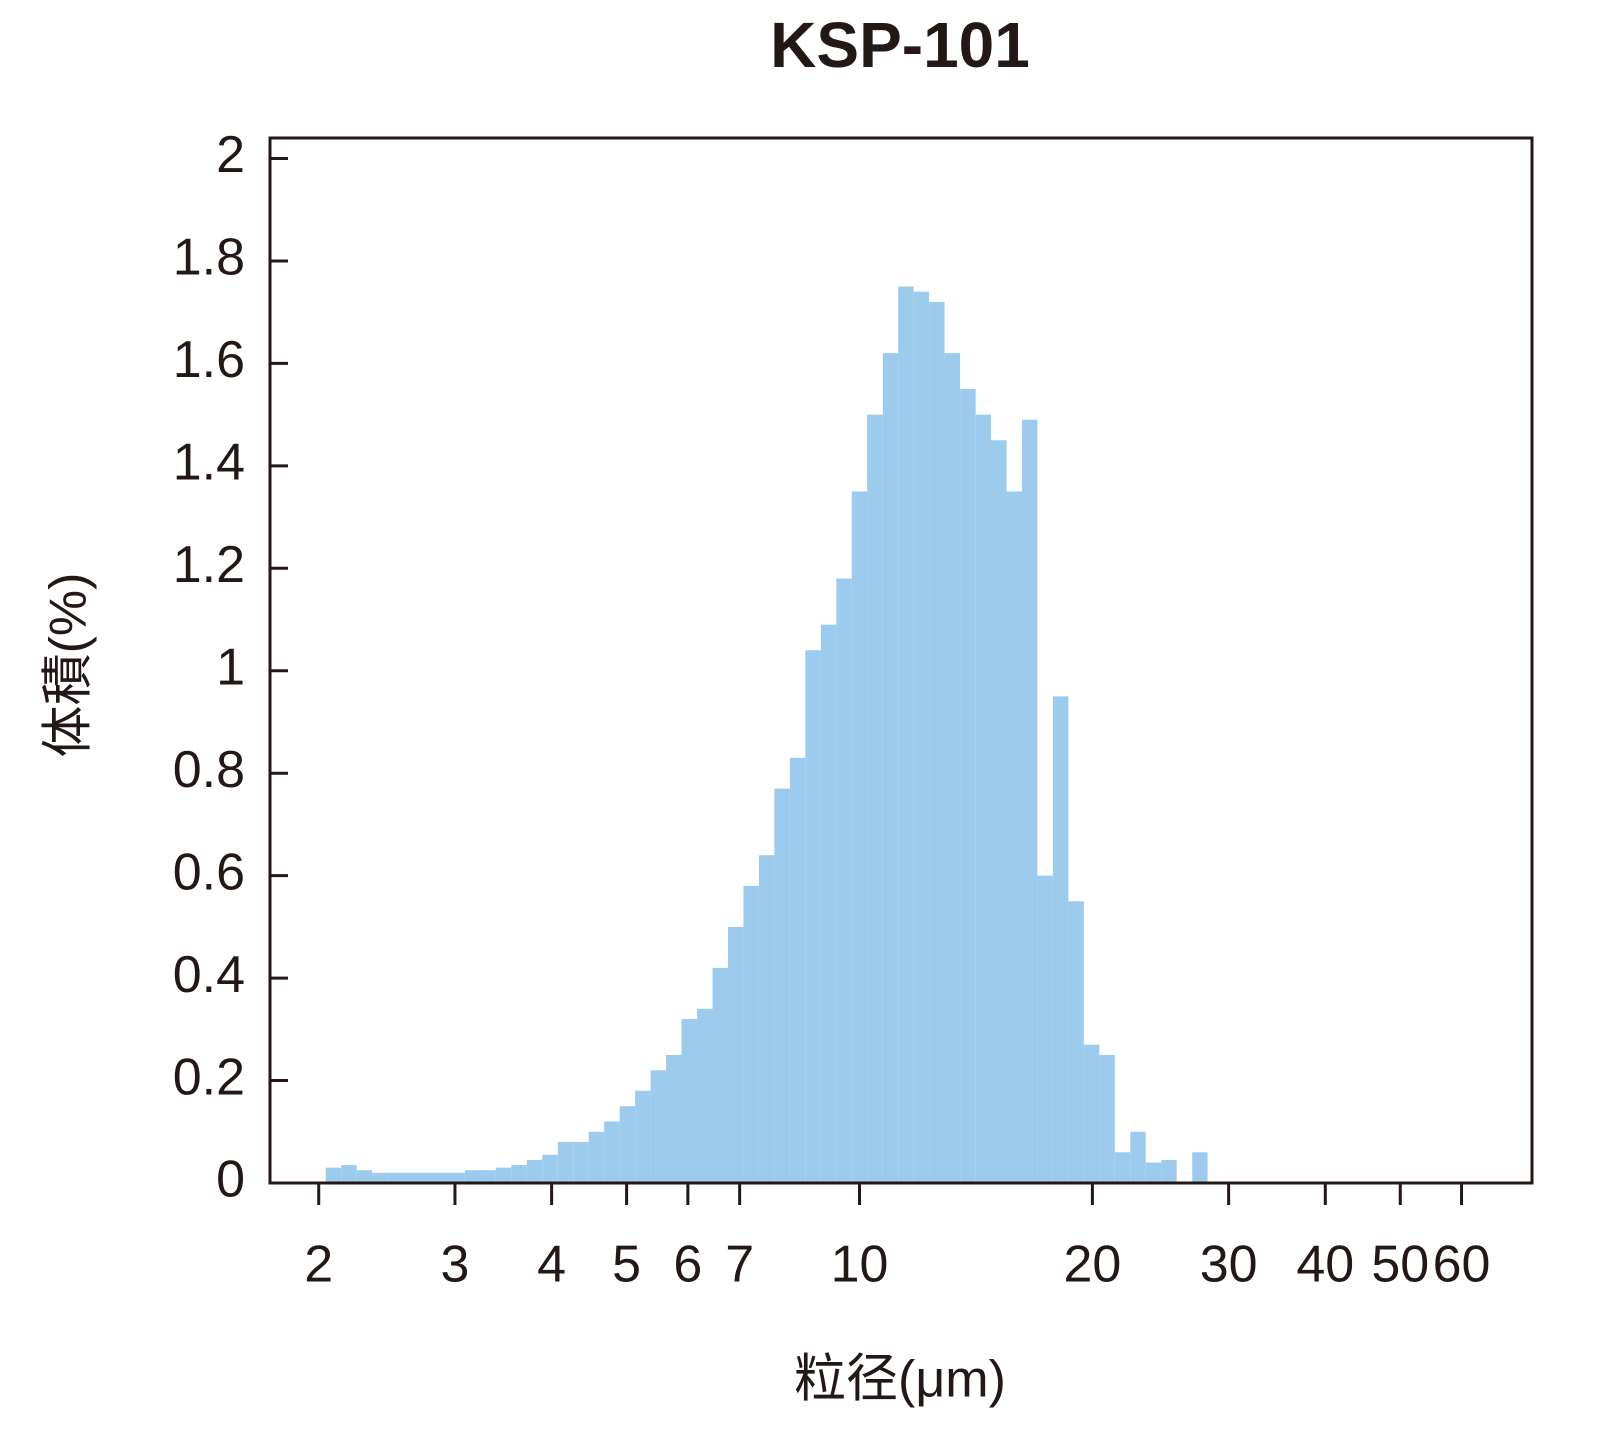 This screenshot has width=1600, height=1450. What do you see at coordinates (209, 1077) in the screenshot?
I see `y-tick-label: 0.2` at bounding box center [209, 1077].